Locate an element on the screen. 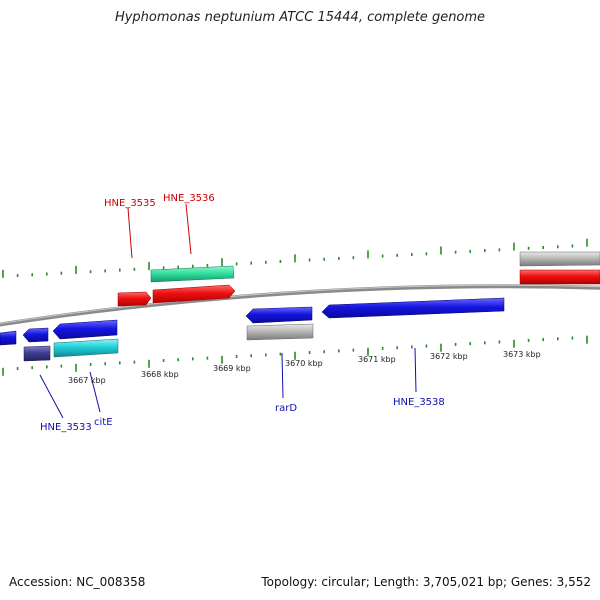 Image resolution: width=600 pixels, height=600 pixels. scale-label: 3669 kbp is located at coordinates (232, 368).